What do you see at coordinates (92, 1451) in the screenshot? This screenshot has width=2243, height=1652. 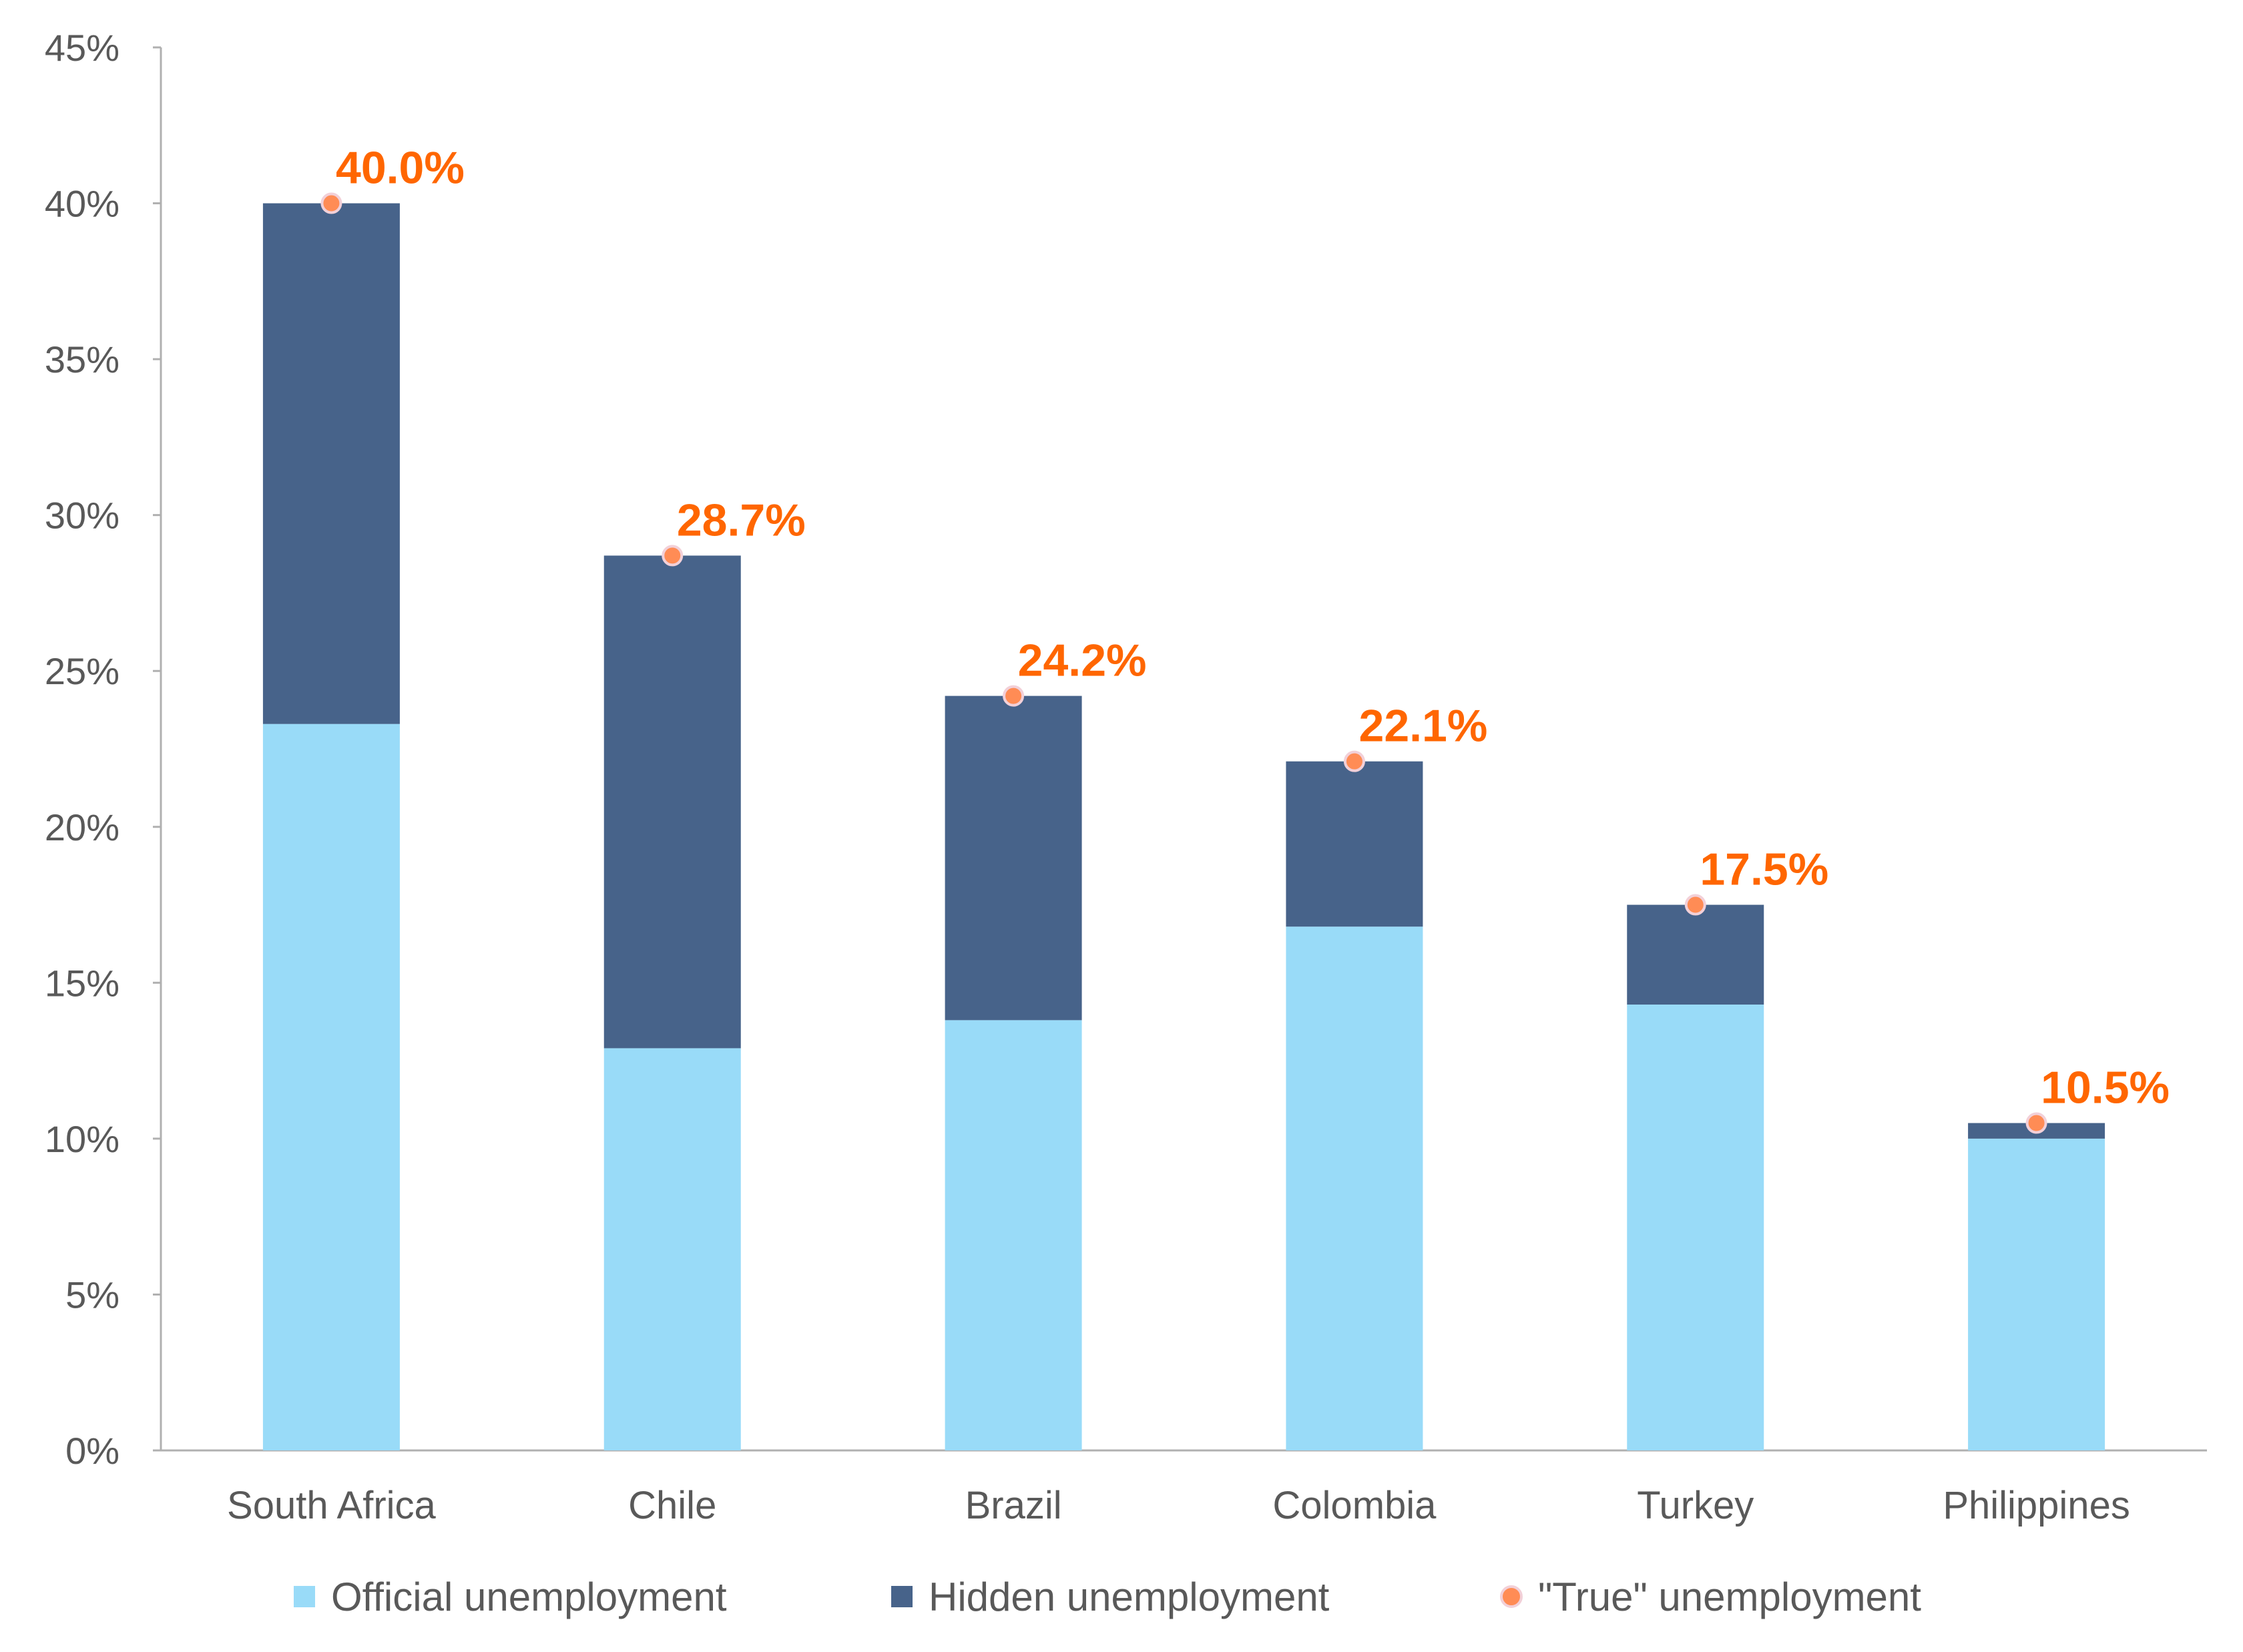 I see `y-tick-label: 0%` at bounding box center [92, 1451].